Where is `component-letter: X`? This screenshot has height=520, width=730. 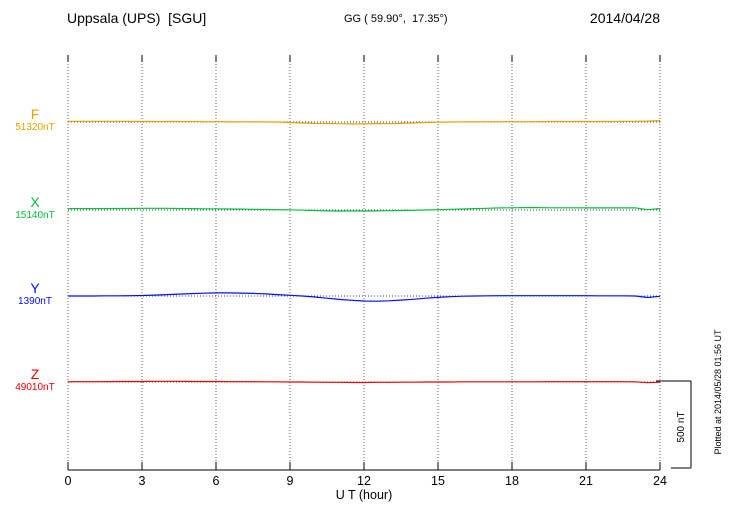 component-letter: X is located at coordinates (35, 202).